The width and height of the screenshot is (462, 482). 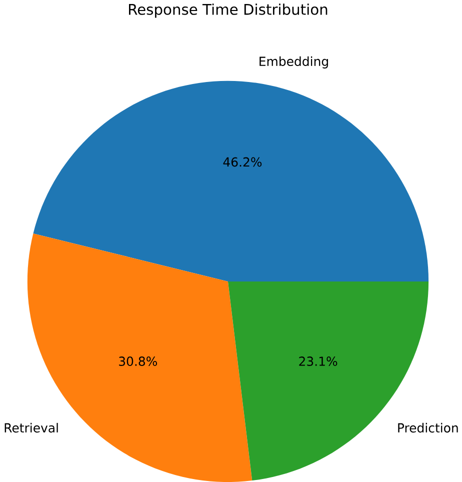 I want to click on chart-title: Response Time Distribution, so click(x=227, y=11).